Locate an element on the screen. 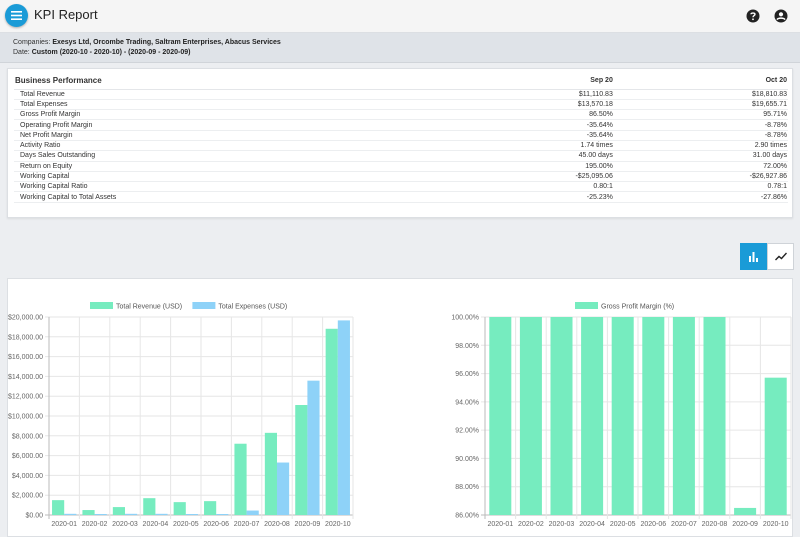 The height and width of the screenshot is (537, 800). y-tick-label: $2,000.00 is located at coordinates (27, 496).